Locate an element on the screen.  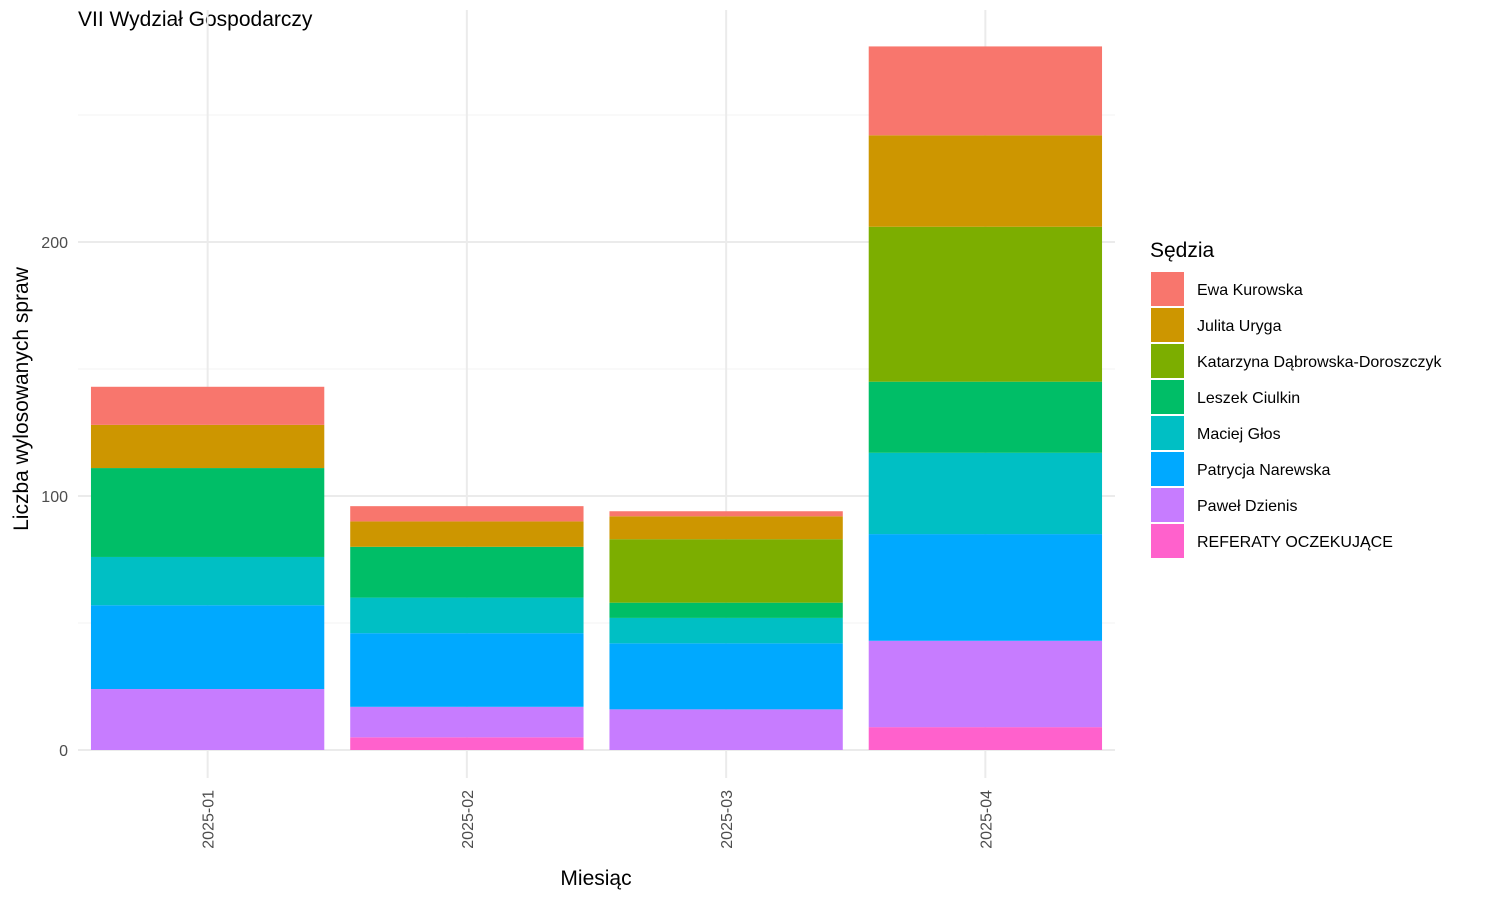
legend-label: Patrycja Narewska is located at coordinates (1263, 470).